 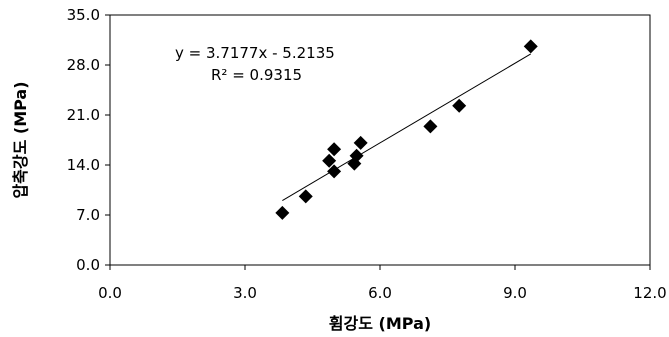 What do you see at coordinates (83, 165) in the screenshot?
I see `y-tick-label: 14.0` at bounding box center [83, 165].